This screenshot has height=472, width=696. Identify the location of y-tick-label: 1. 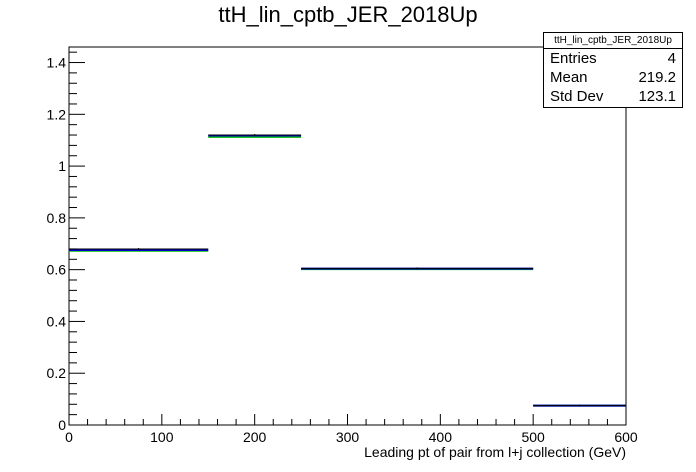
(62, 166).